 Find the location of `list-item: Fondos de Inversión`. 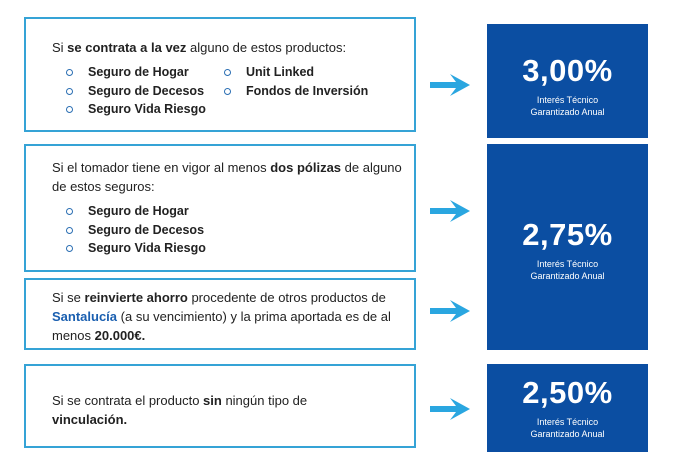

list-item: Fondos de Inversión is located at coordinates (295, 91).